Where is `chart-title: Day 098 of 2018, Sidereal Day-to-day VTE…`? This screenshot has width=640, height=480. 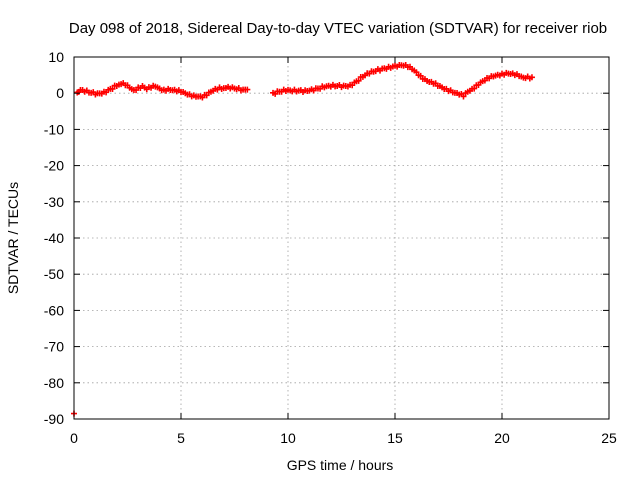 chart-title: Day 098 of 2018, Sidereal Day-to-day VTE… is located at coordinates (338, 28).